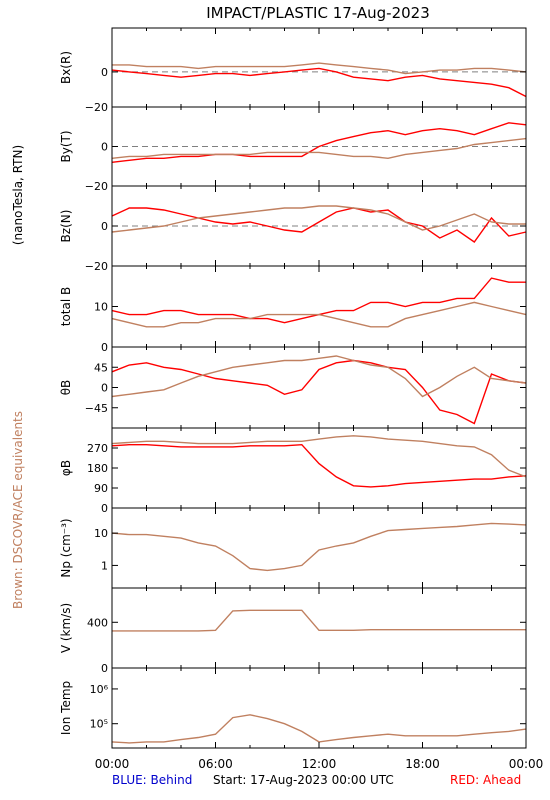  I want to click on panel-bx: 0 −20 Bx(R), so click(293, 70).